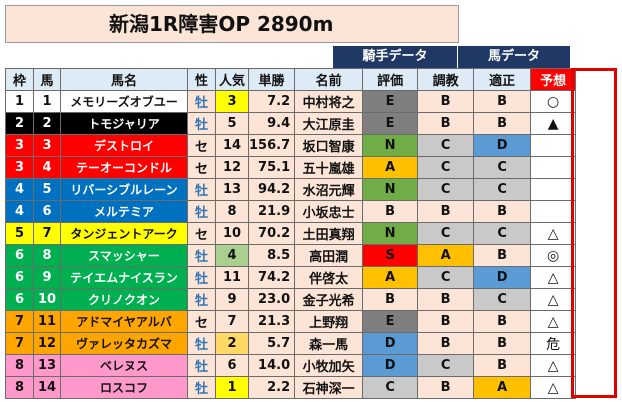  I want to click on col-horse-name: 馬名, so click(124, 79).